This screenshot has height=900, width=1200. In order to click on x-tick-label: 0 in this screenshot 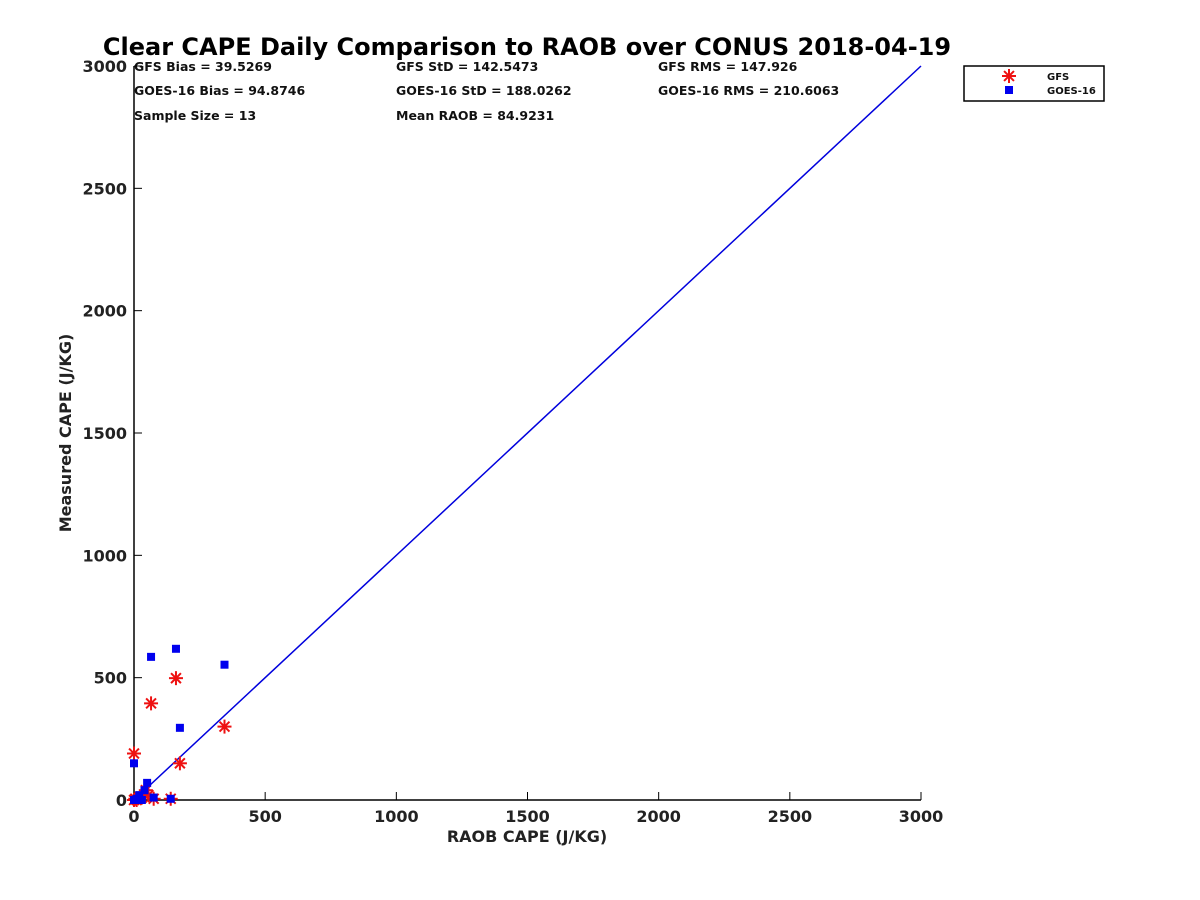, I will do `click(133, 816)`.